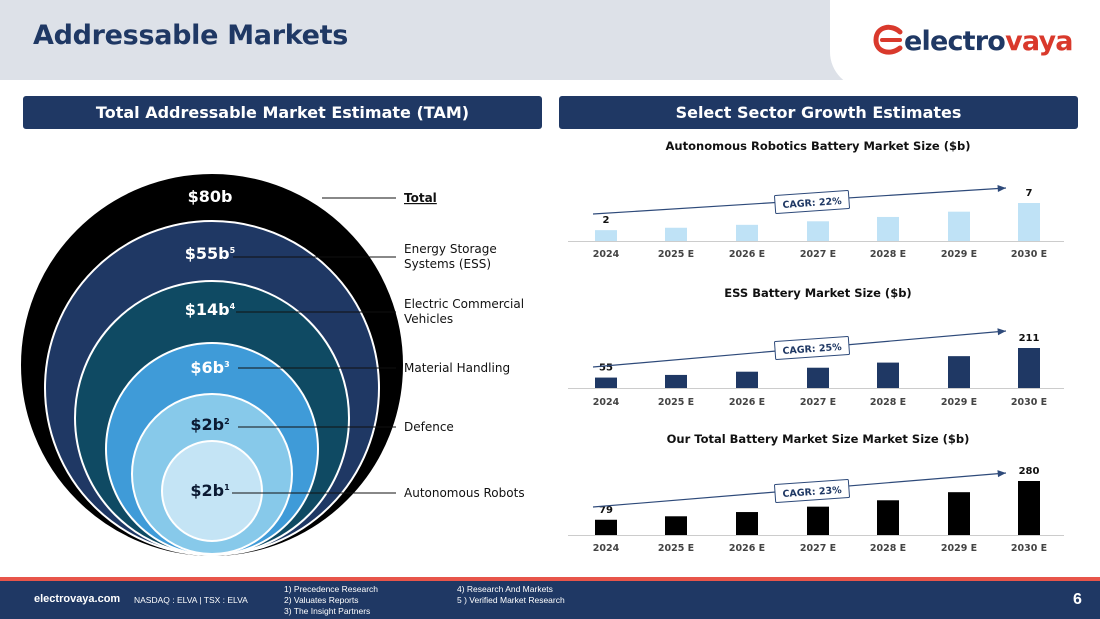 Image resolution: width=1100 pixels, height=619 pixels. I want to click on chart-1-data-label-0: 55, so click(606, 368).